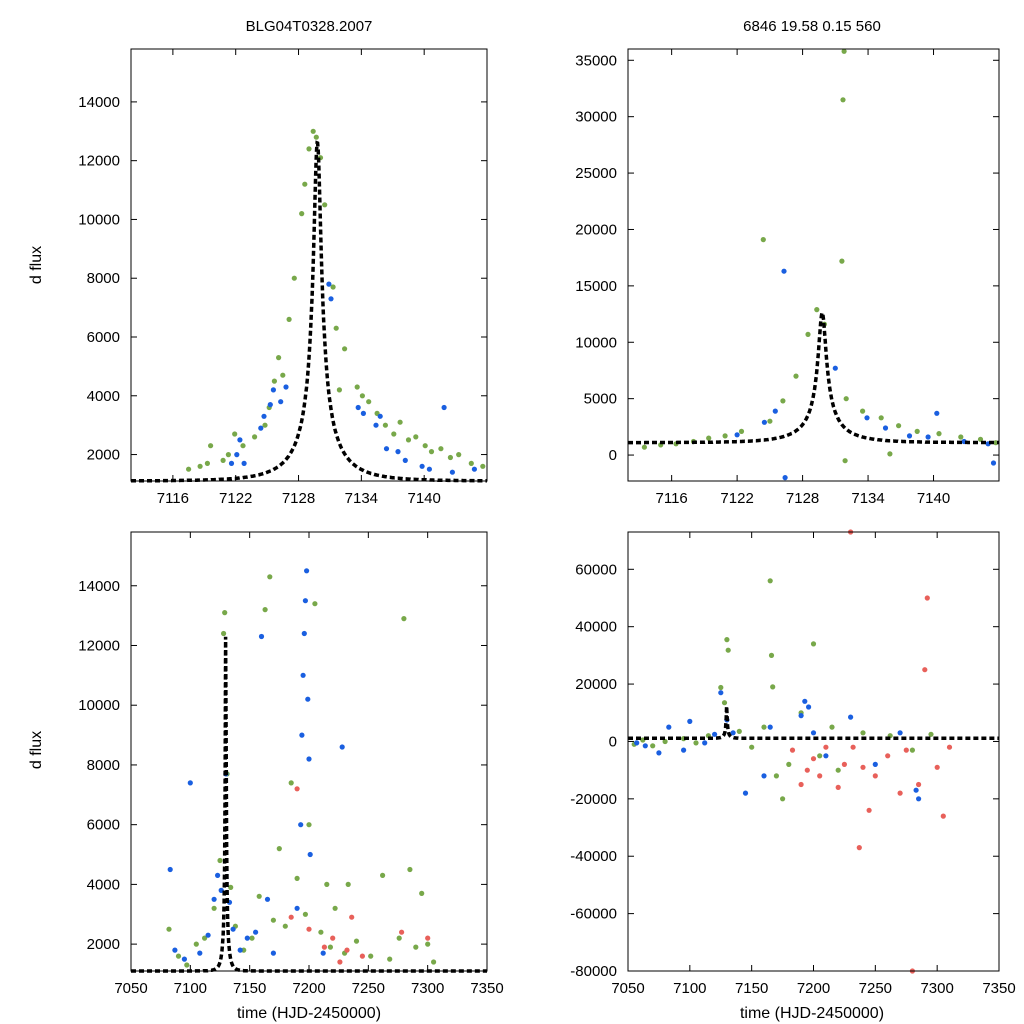 The image size is (1024, 1024). What do you see at coordinates (103, 337) in the screenshot?
I see `y-tick-label: 6000` at bounding box center [103, 337].